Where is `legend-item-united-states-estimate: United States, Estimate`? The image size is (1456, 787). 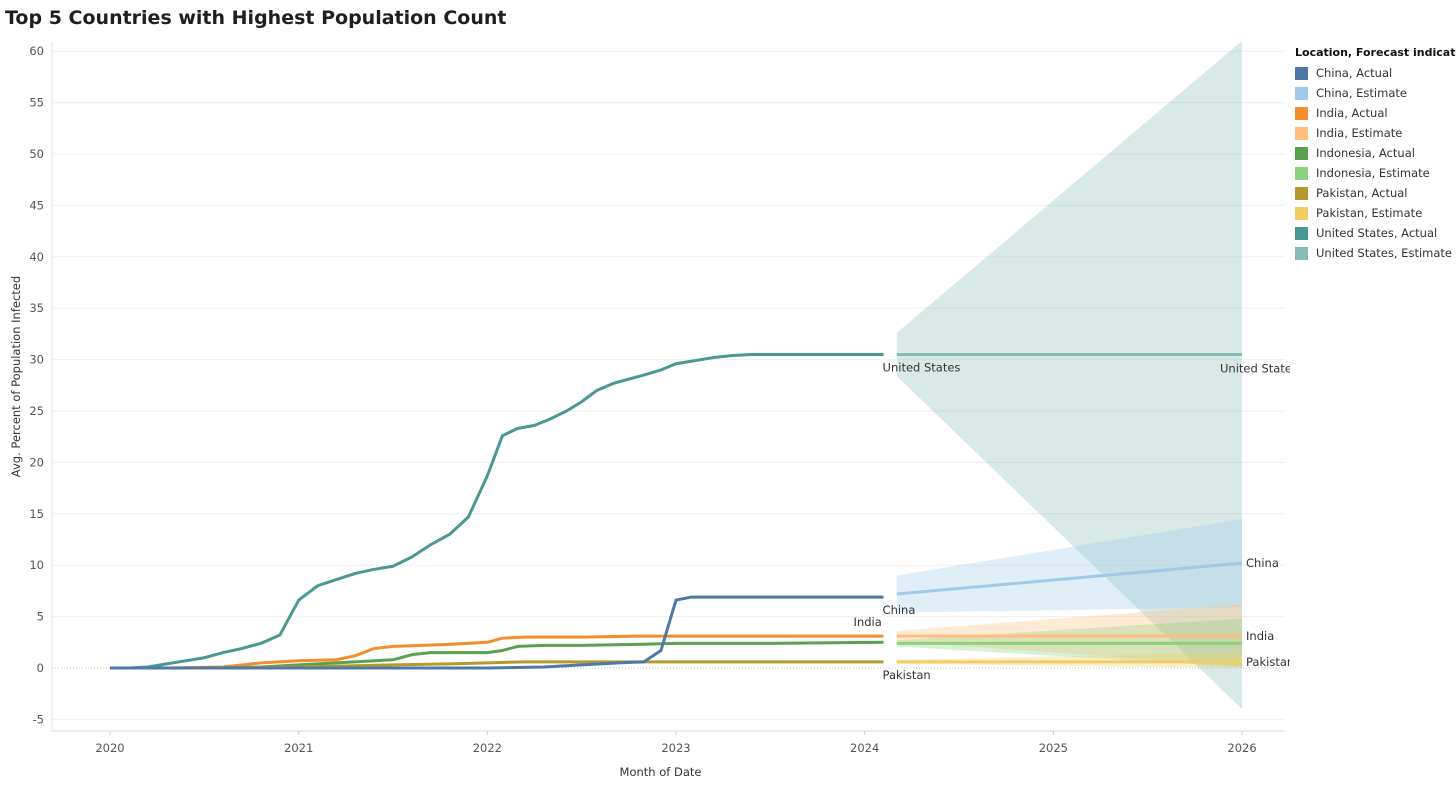
legend-item-united-states-estimate: United States, Estimate is located at coordinates (1375, 253).